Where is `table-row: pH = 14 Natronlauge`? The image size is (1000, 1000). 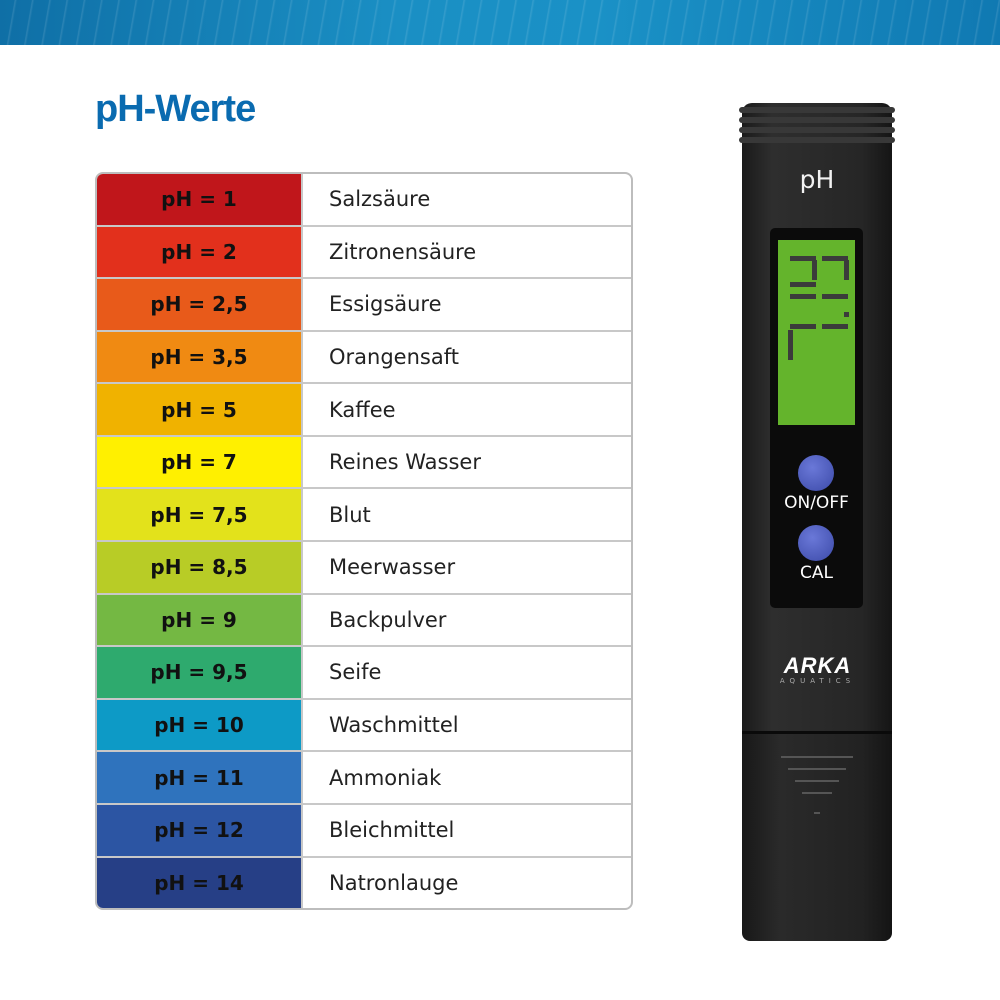 table-row: pH = 14 Natronlauge is located at coordinates (364, 881).